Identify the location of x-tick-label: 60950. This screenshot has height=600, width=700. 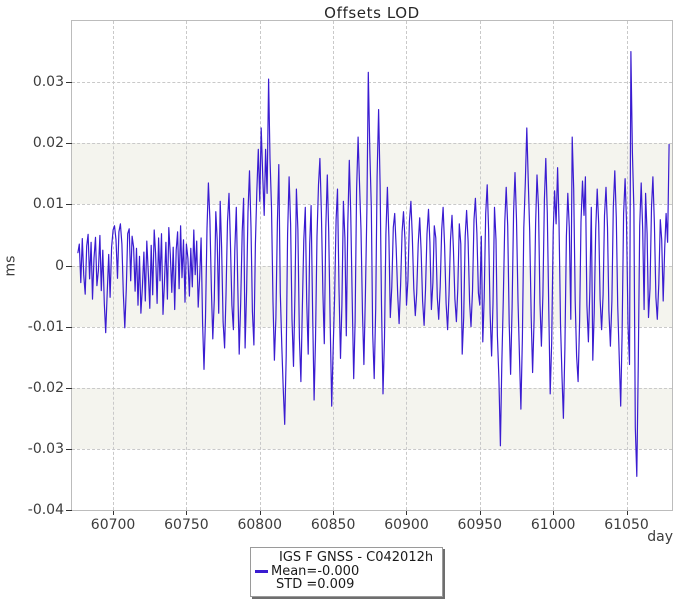
(480, 525).